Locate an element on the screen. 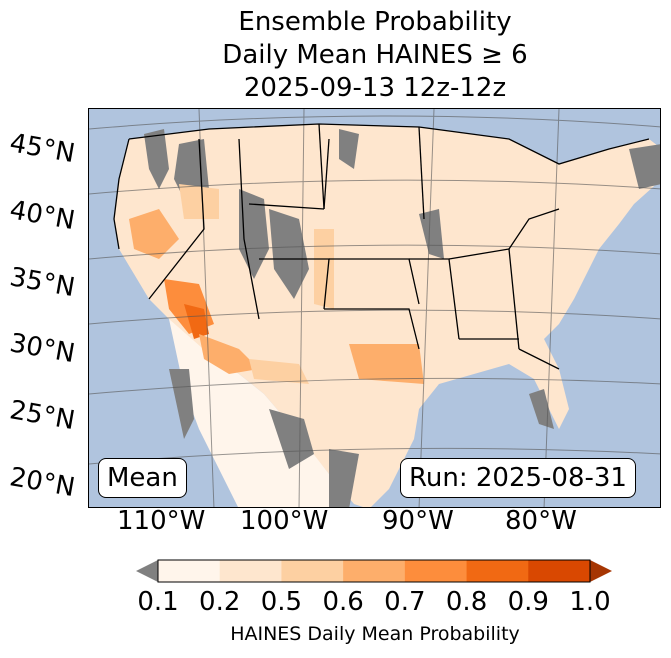  colorbar-tick-label: 0.6 is located at coordinates (343, 602).